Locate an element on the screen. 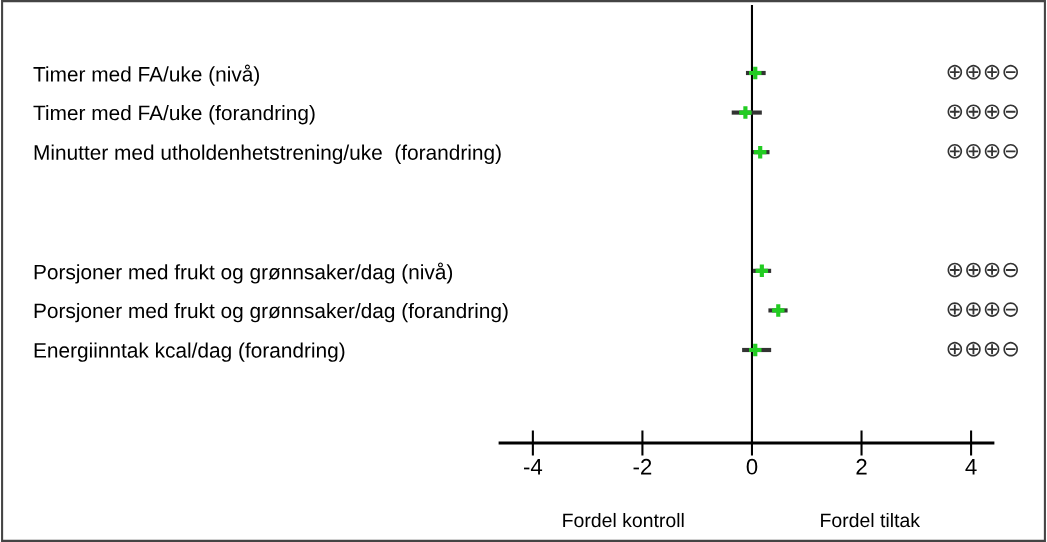  y-tick-label: Porsjoner med frukt og grønnsaker/dag (nivå) is located at coordinates (243, 273).